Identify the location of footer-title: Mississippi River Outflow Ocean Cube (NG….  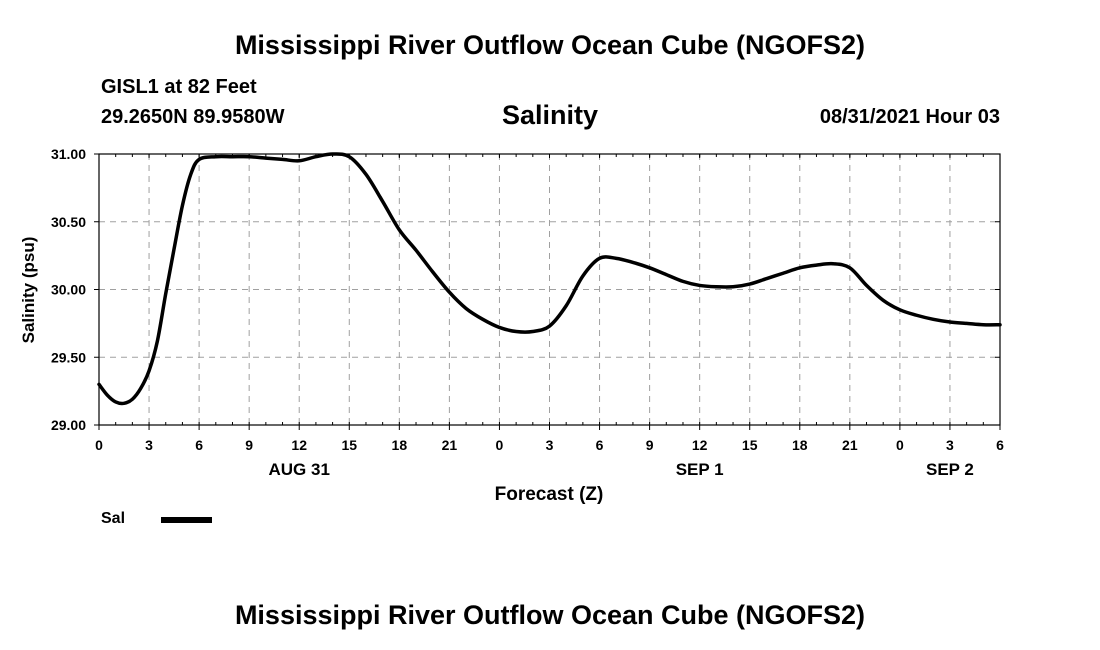
(550, 615).